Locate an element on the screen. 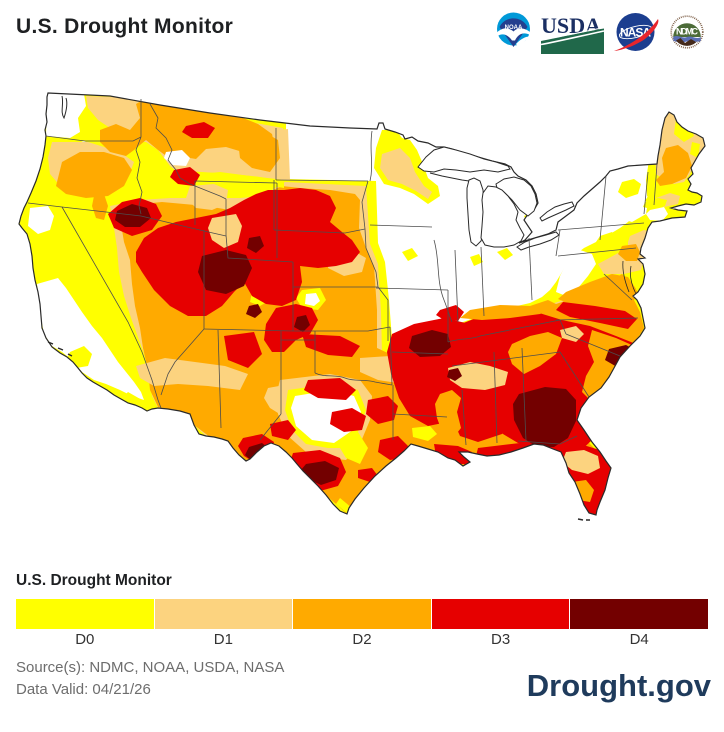 This screenshot has width=724, height=732. svg-text: NDMC is located at coordinates (687, 32).